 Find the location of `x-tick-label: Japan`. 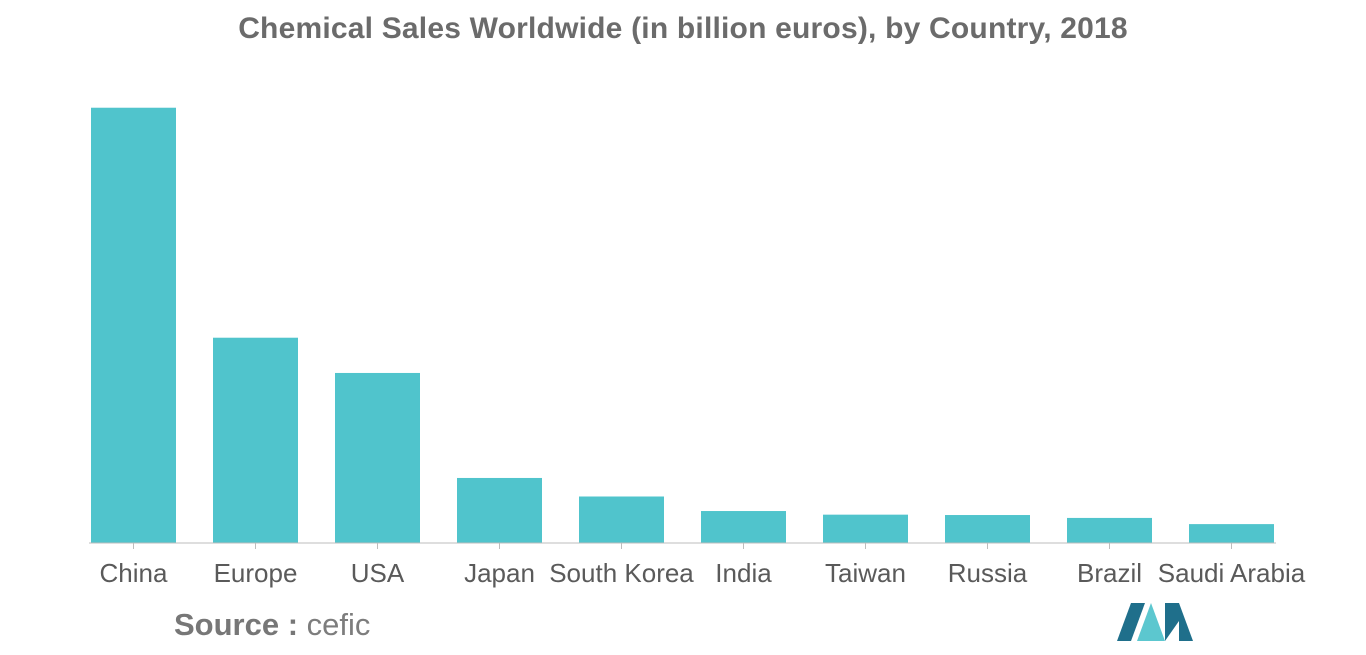

x-tick-label: Japan is located at coordinates (499, 573).